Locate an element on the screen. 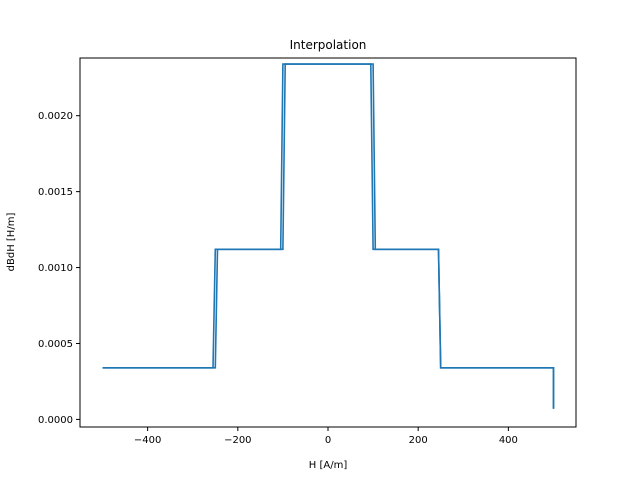 The height and width of the screenshot is (480, 640). y-tick-label: 0.0000 is located at coordinates (55, 420).